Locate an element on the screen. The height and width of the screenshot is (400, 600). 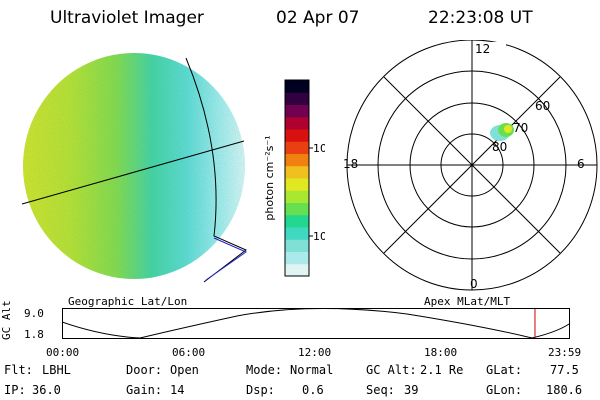
altitude-curve is located at coordinates (316, 323).